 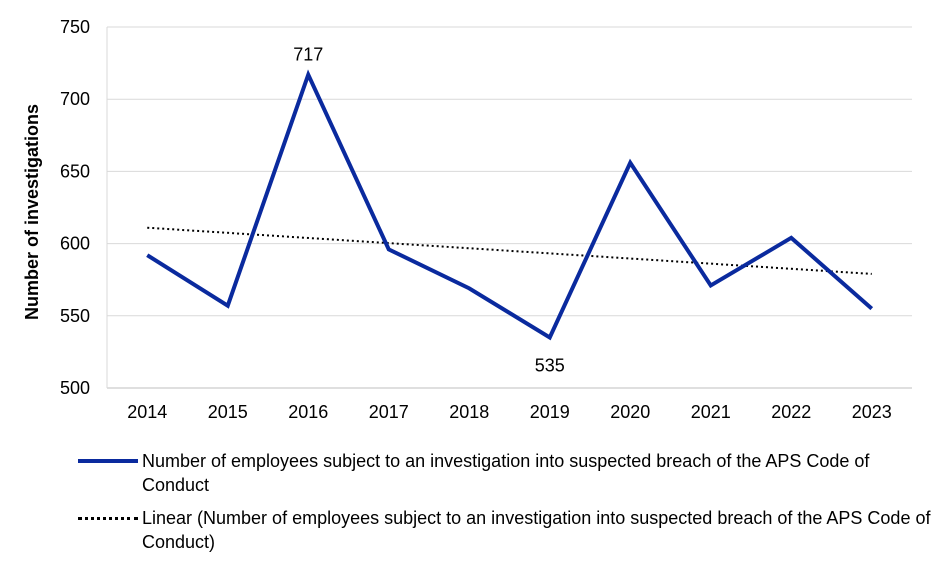 What do you see at coordinates (75, 27) in the screenshot?
I see `y-tick-750: 750` at bounding box center [75, 27].